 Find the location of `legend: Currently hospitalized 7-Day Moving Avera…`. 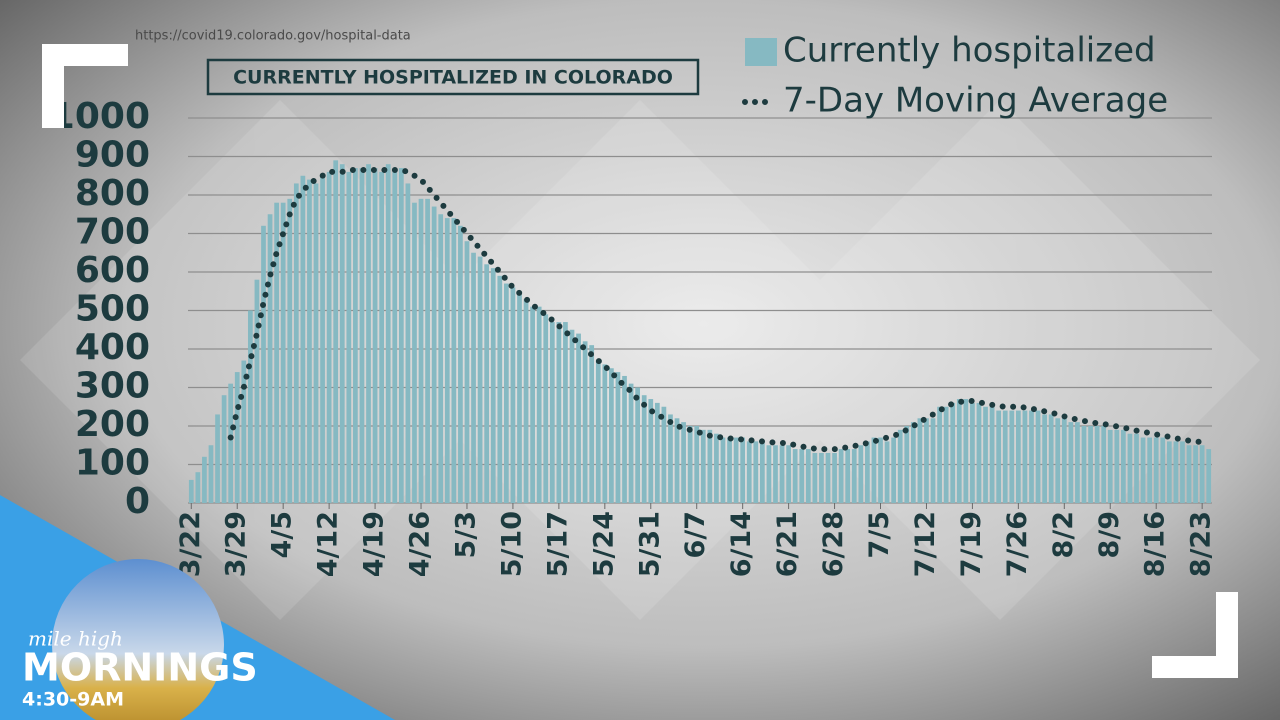

legend: Currently hospitalized 7-Day Moving Avera… is located at coordinates (955, 76).